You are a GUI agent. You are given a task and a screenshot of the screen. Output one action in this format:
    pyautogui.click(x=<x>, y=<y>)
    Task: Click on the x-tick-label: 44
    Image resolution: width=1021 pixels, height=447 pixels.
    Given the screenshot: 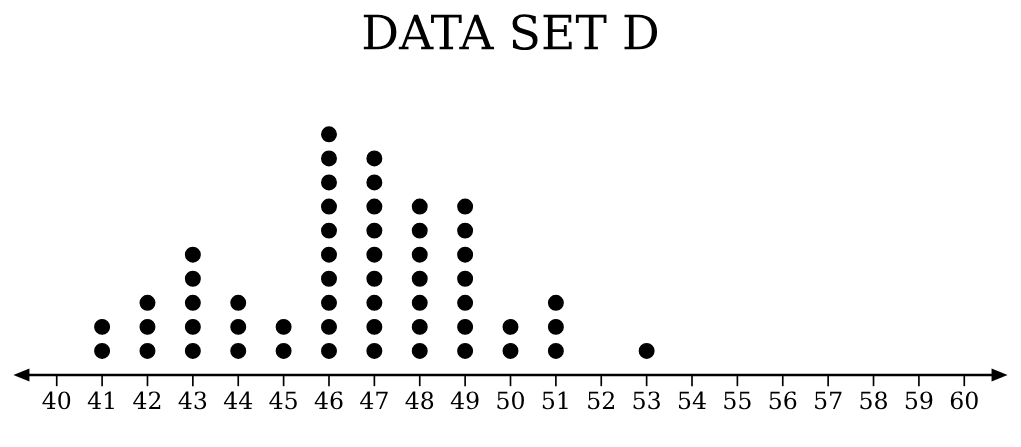 What is the action you would take?
    pyautogui.click(x=238, y=400)
    